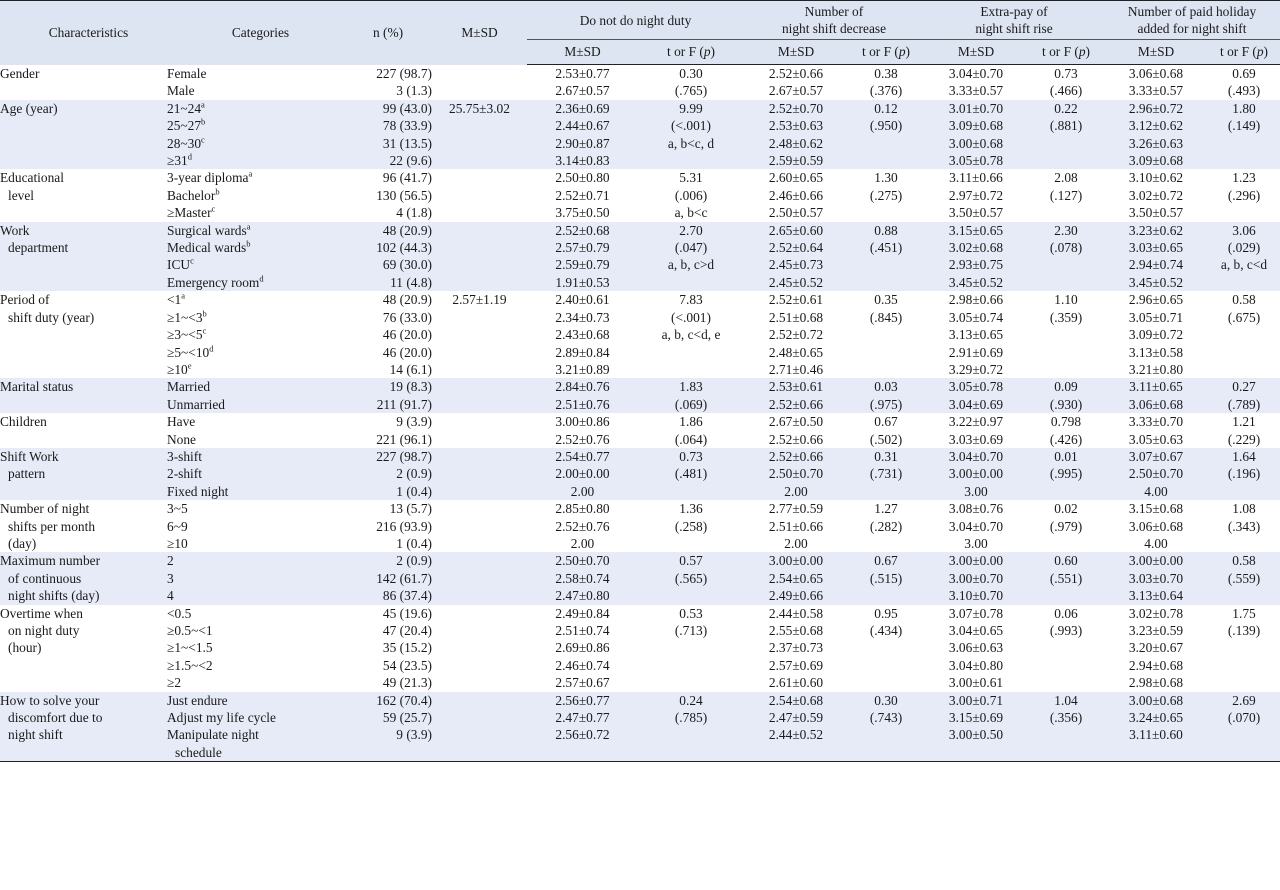 Image resolution: width=1280 pixels, height=890 pixels. I want to click on msd-cell: 2.57±1.19, so click(479, 300).